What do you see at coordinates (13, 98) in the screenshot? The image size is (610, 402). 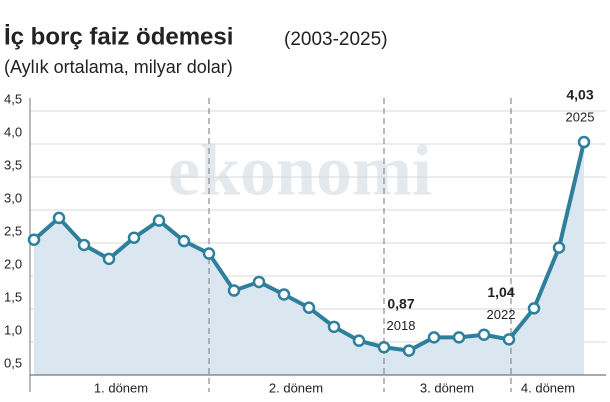 I see `y-tick-label: 4,5` at bounding box center [13, 98].